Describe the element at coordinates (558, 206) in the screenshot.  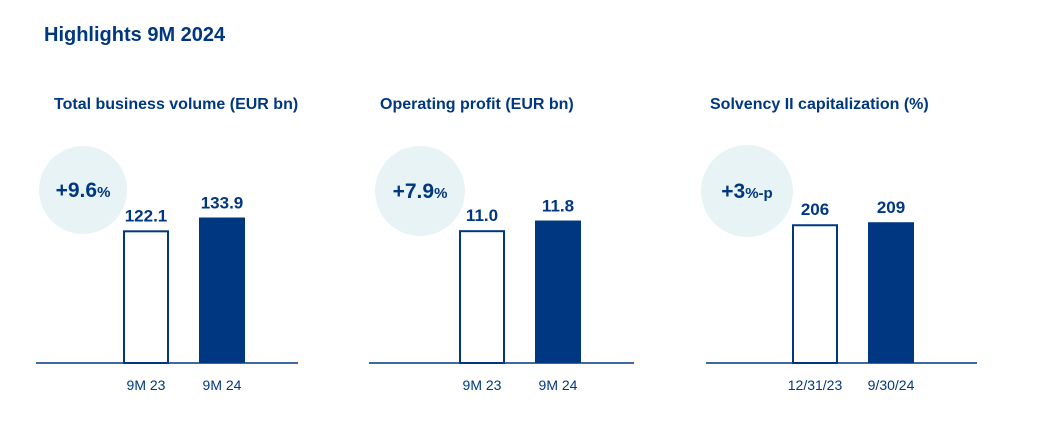
I see `bar-value-label: 11.8` at that location.